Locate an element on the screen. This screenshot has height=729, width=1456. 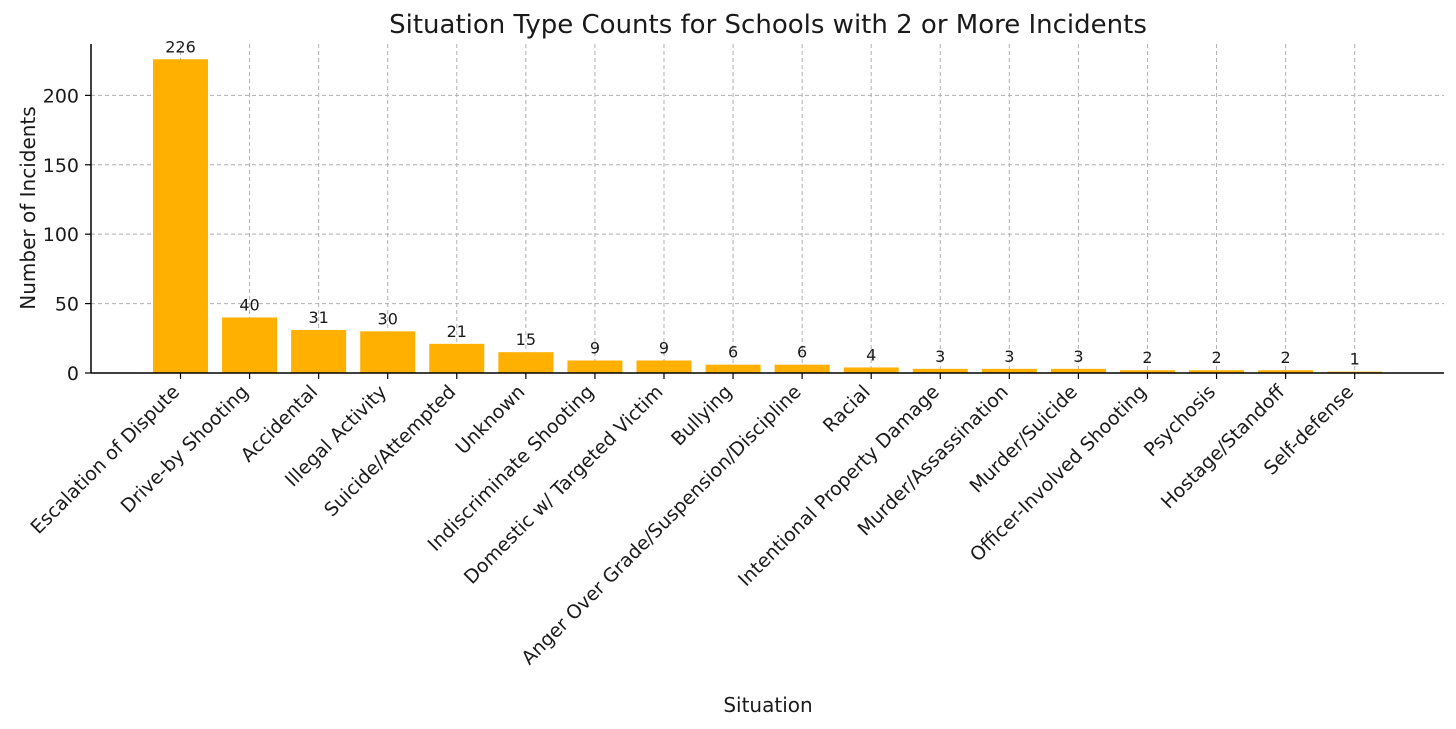
x-tick-label-10: Racial is located at coordinates (847, 409).